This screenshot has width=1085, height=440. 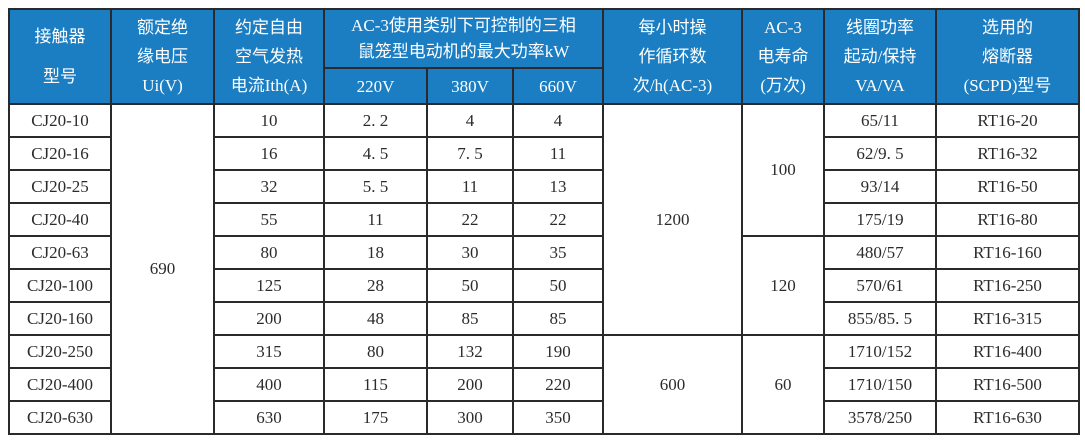 What do you see at coordinates (470, 219) in the screenshot?
I see `cell-power-380: 22` at bounding box center [470, 219].